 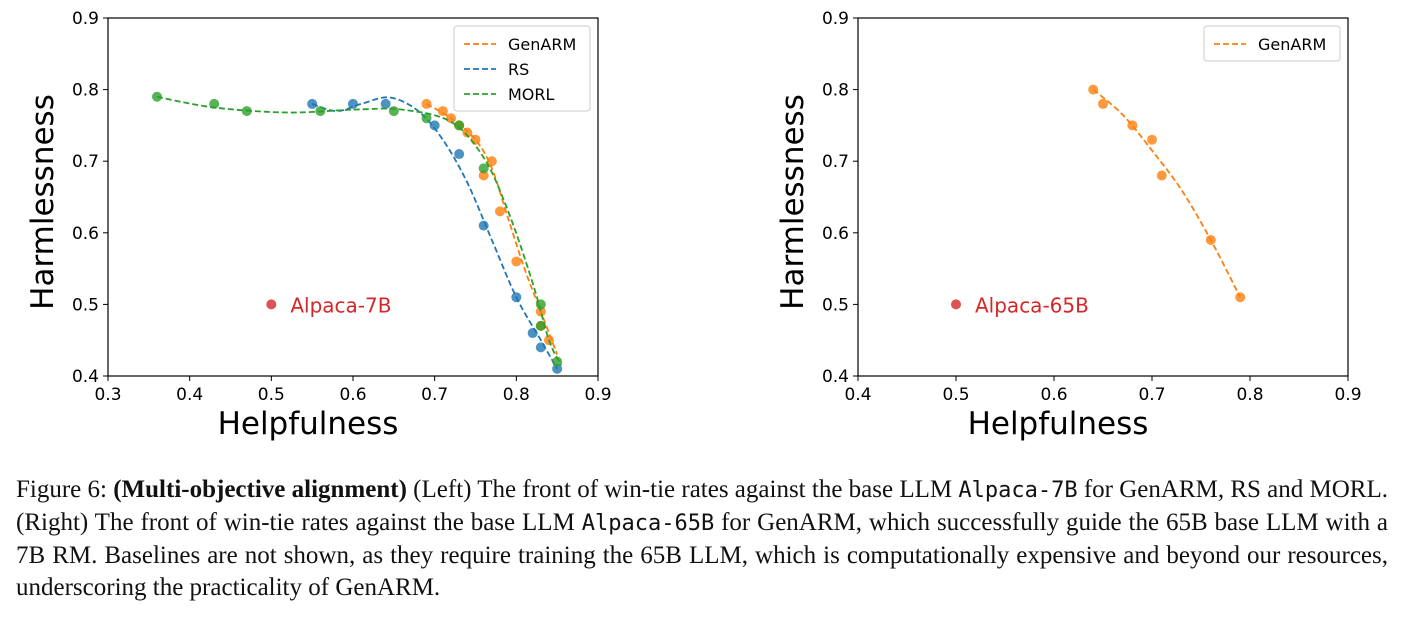 I want to click on legend: GenARM, so click(x=1272, y=43).